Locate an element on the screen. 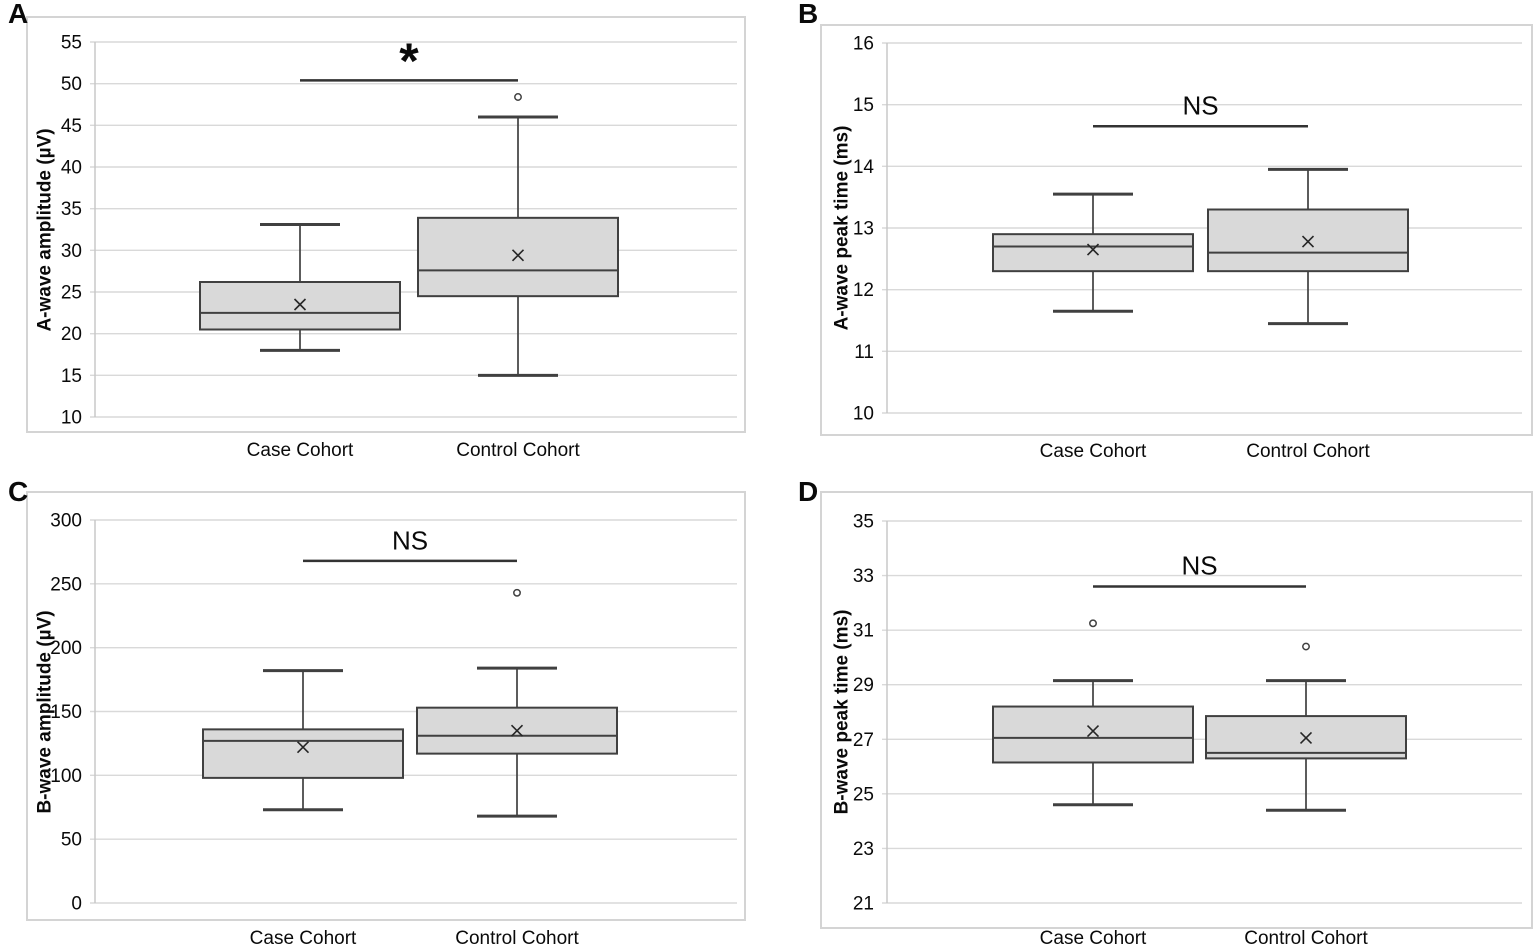 This screenshot has width=1535, height=950. y-tick-label: 29 is located at coordinates (863, 685).